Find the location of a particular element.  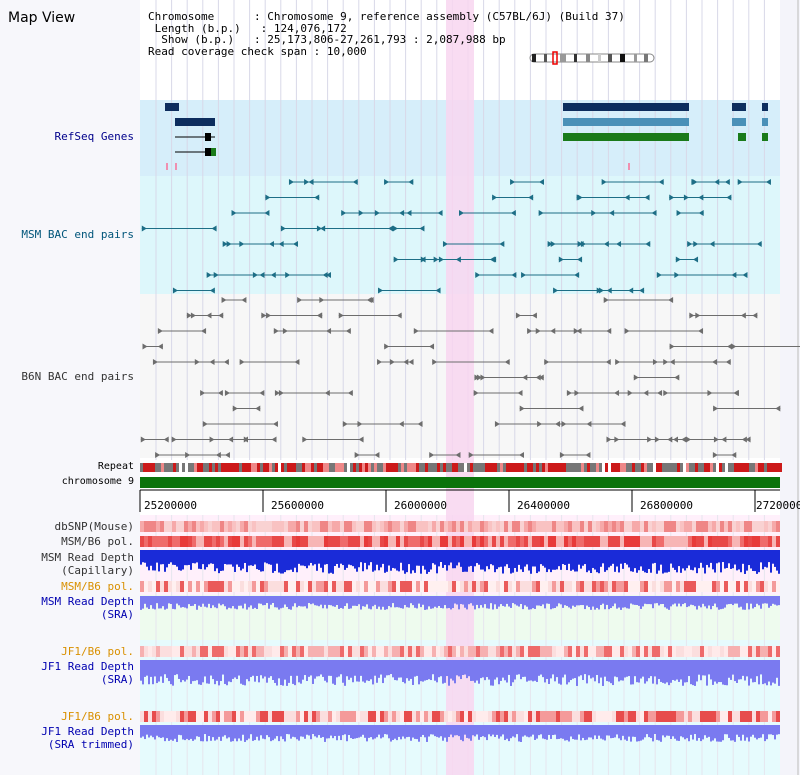

jf1-read-depth-sra-label-2: (SRA) is located at coordinates (117, 679).